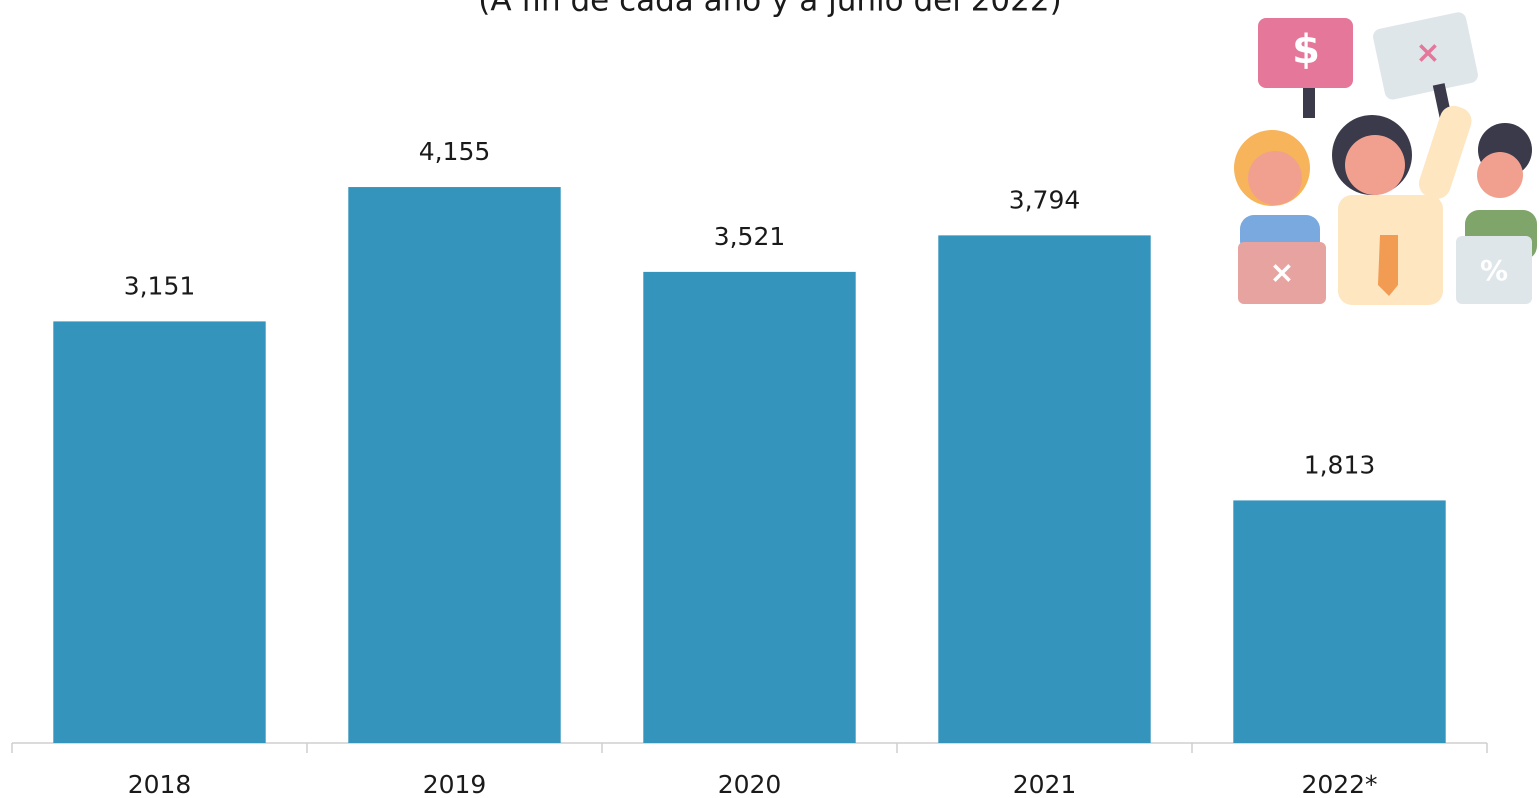 The width and height of the screenshot is (1539, 798). What do you see at coordinates (1339, 784) in the screenshot?
I see `x-tick-label: 2022*` at bounding box center [1339, 784].